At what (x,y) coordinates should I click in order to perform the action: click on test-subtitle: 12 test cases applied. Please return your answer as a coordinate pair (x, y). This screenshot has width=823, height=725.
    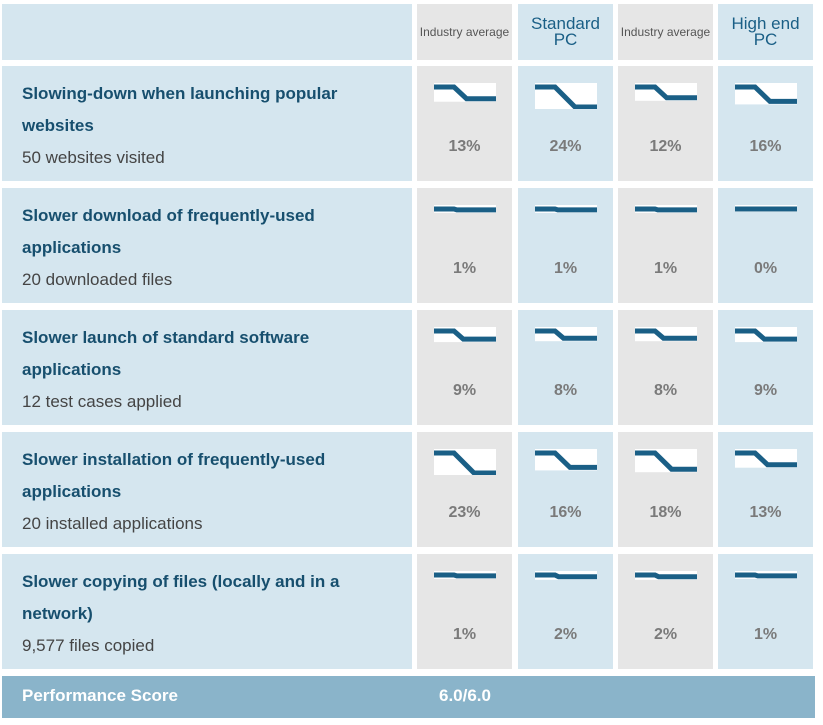
    Looking at the image, I should click on (102, 401).